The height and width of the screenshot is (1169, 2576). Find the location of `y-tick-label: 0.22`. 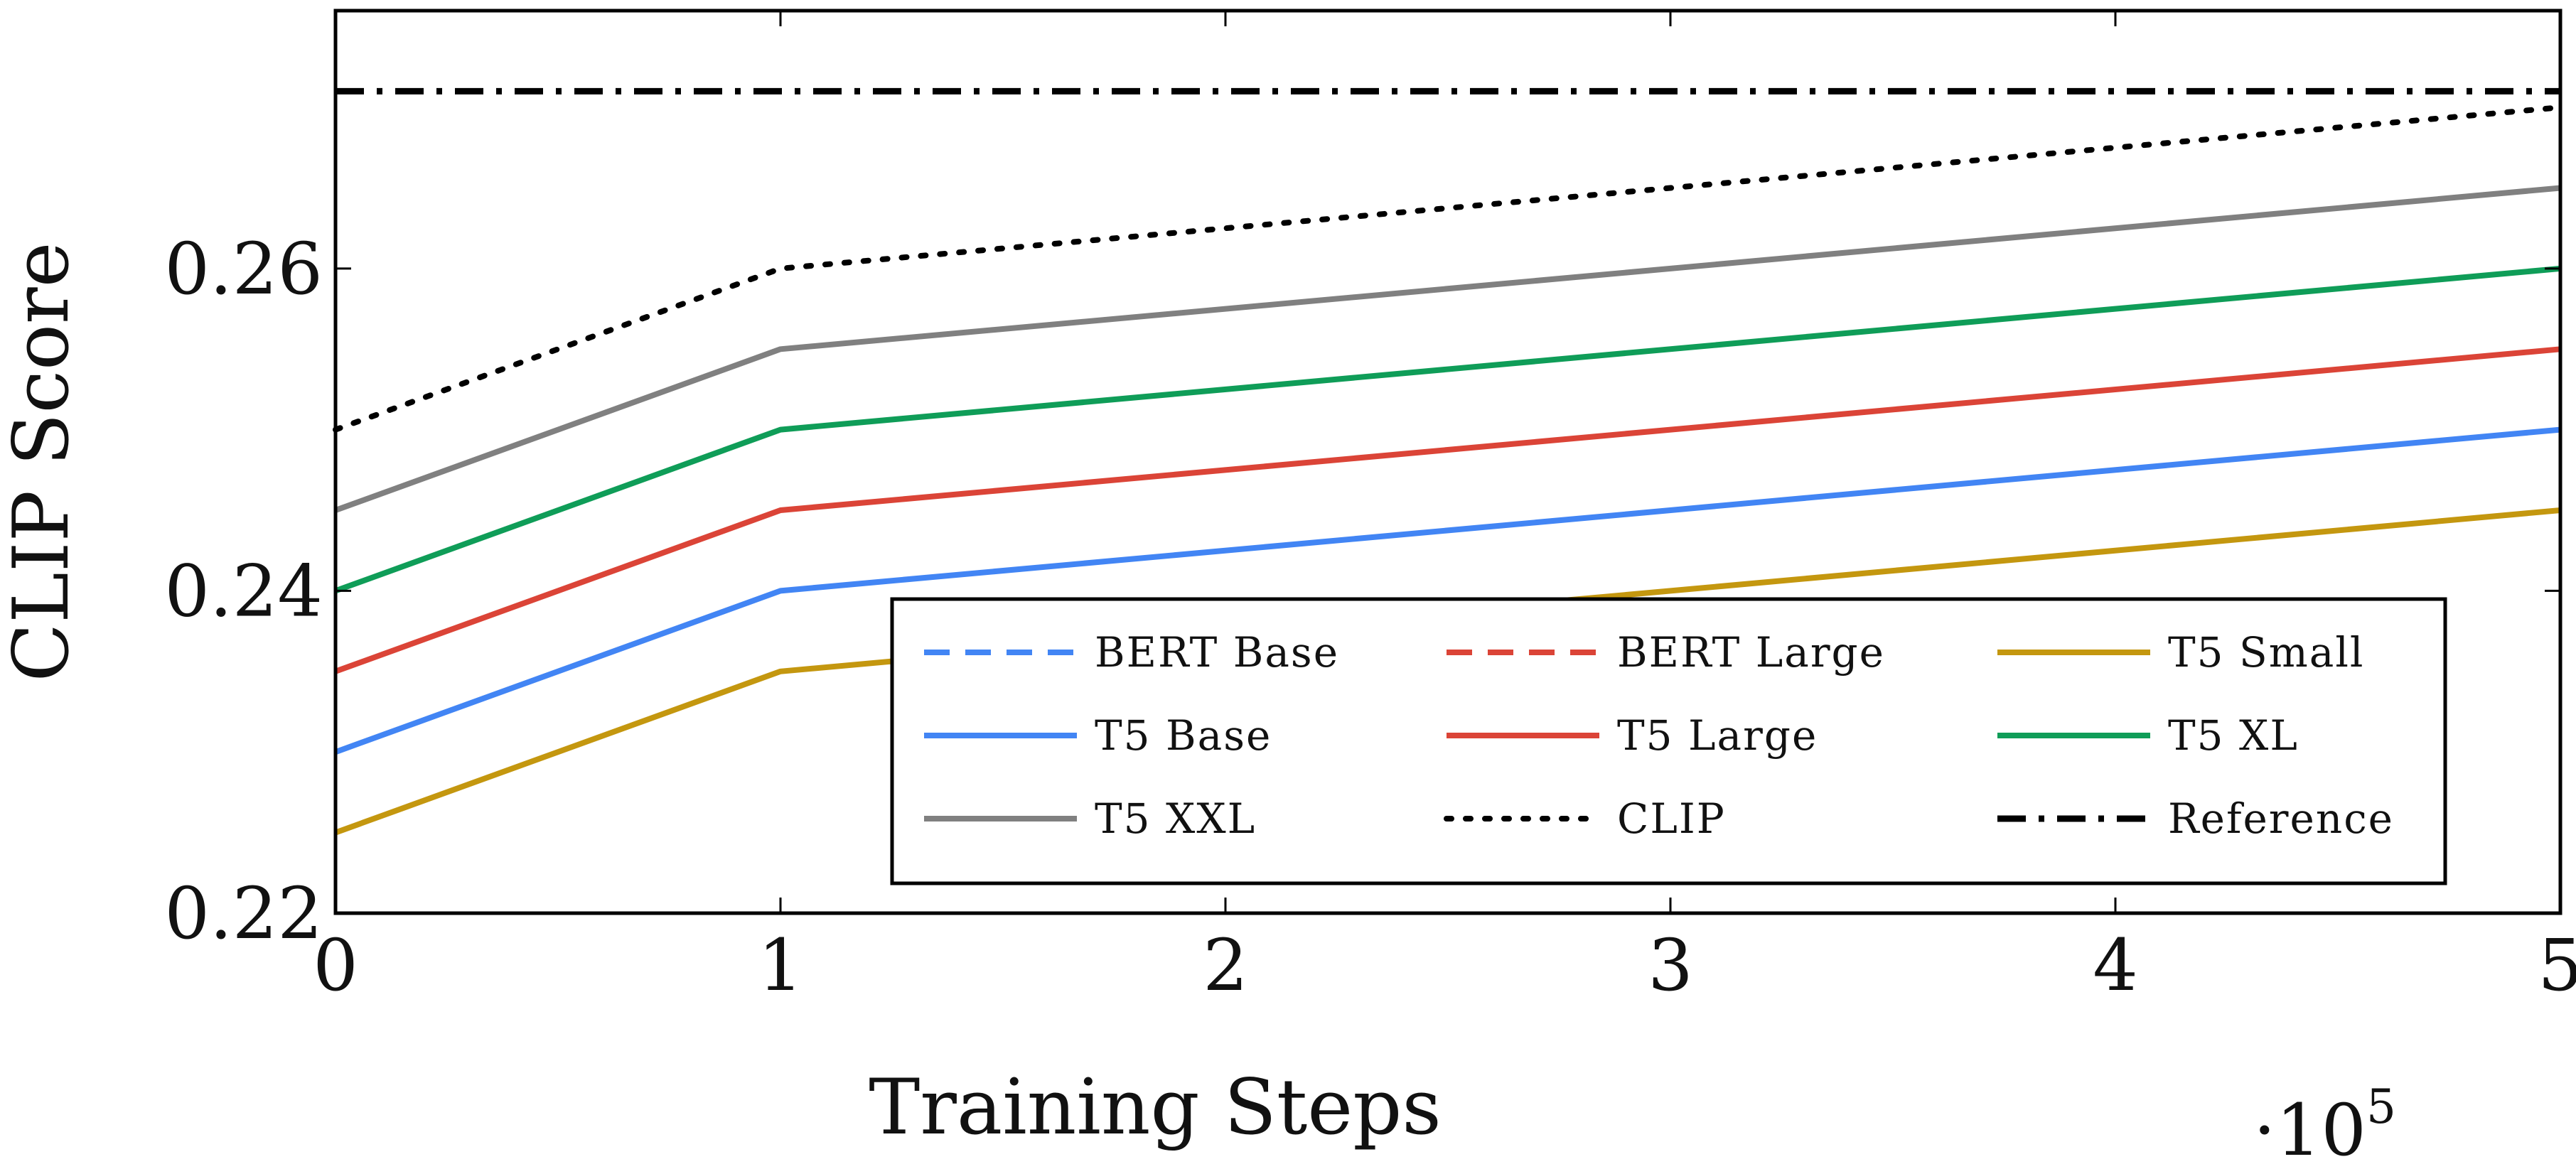

y-tick-label: 0.22 is located at coordinates (243, 914).